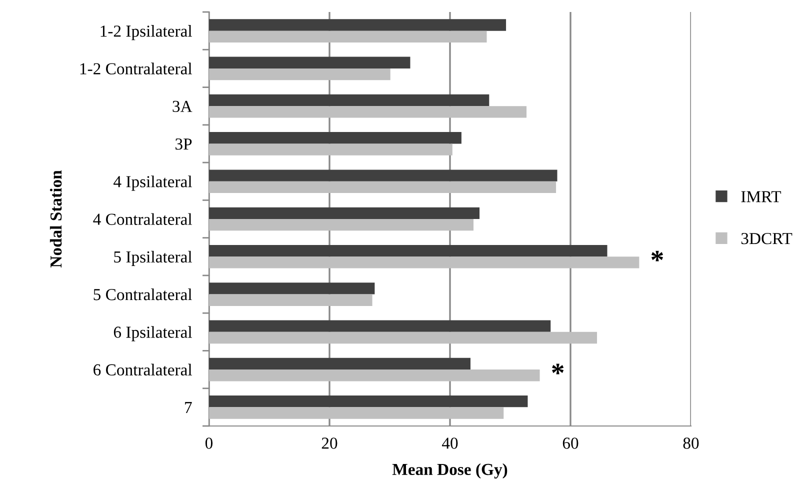  What do you see at coordinates (146, 32) in the screenshot?
I see `y-tick-label: 1-2 Ipsilateral` at bounding box center [146, 32].